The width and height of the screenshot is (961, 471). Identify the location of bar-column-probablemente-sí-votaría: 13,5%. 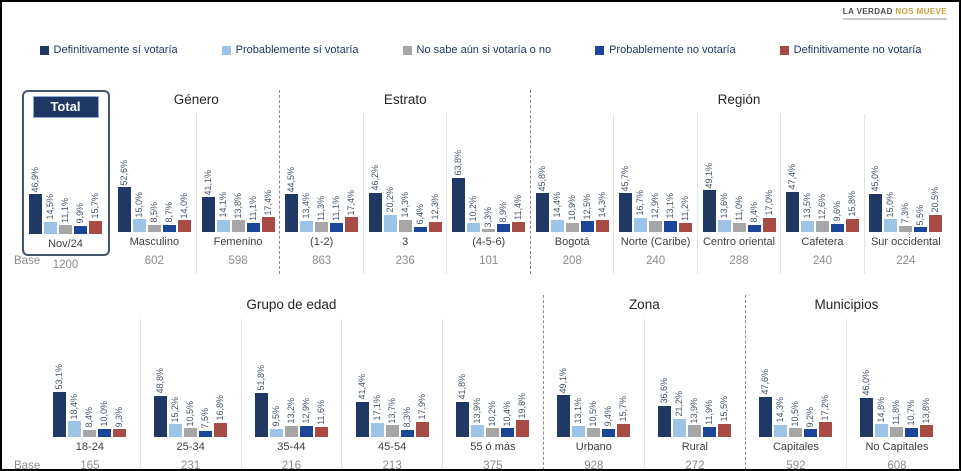
(807, 212).